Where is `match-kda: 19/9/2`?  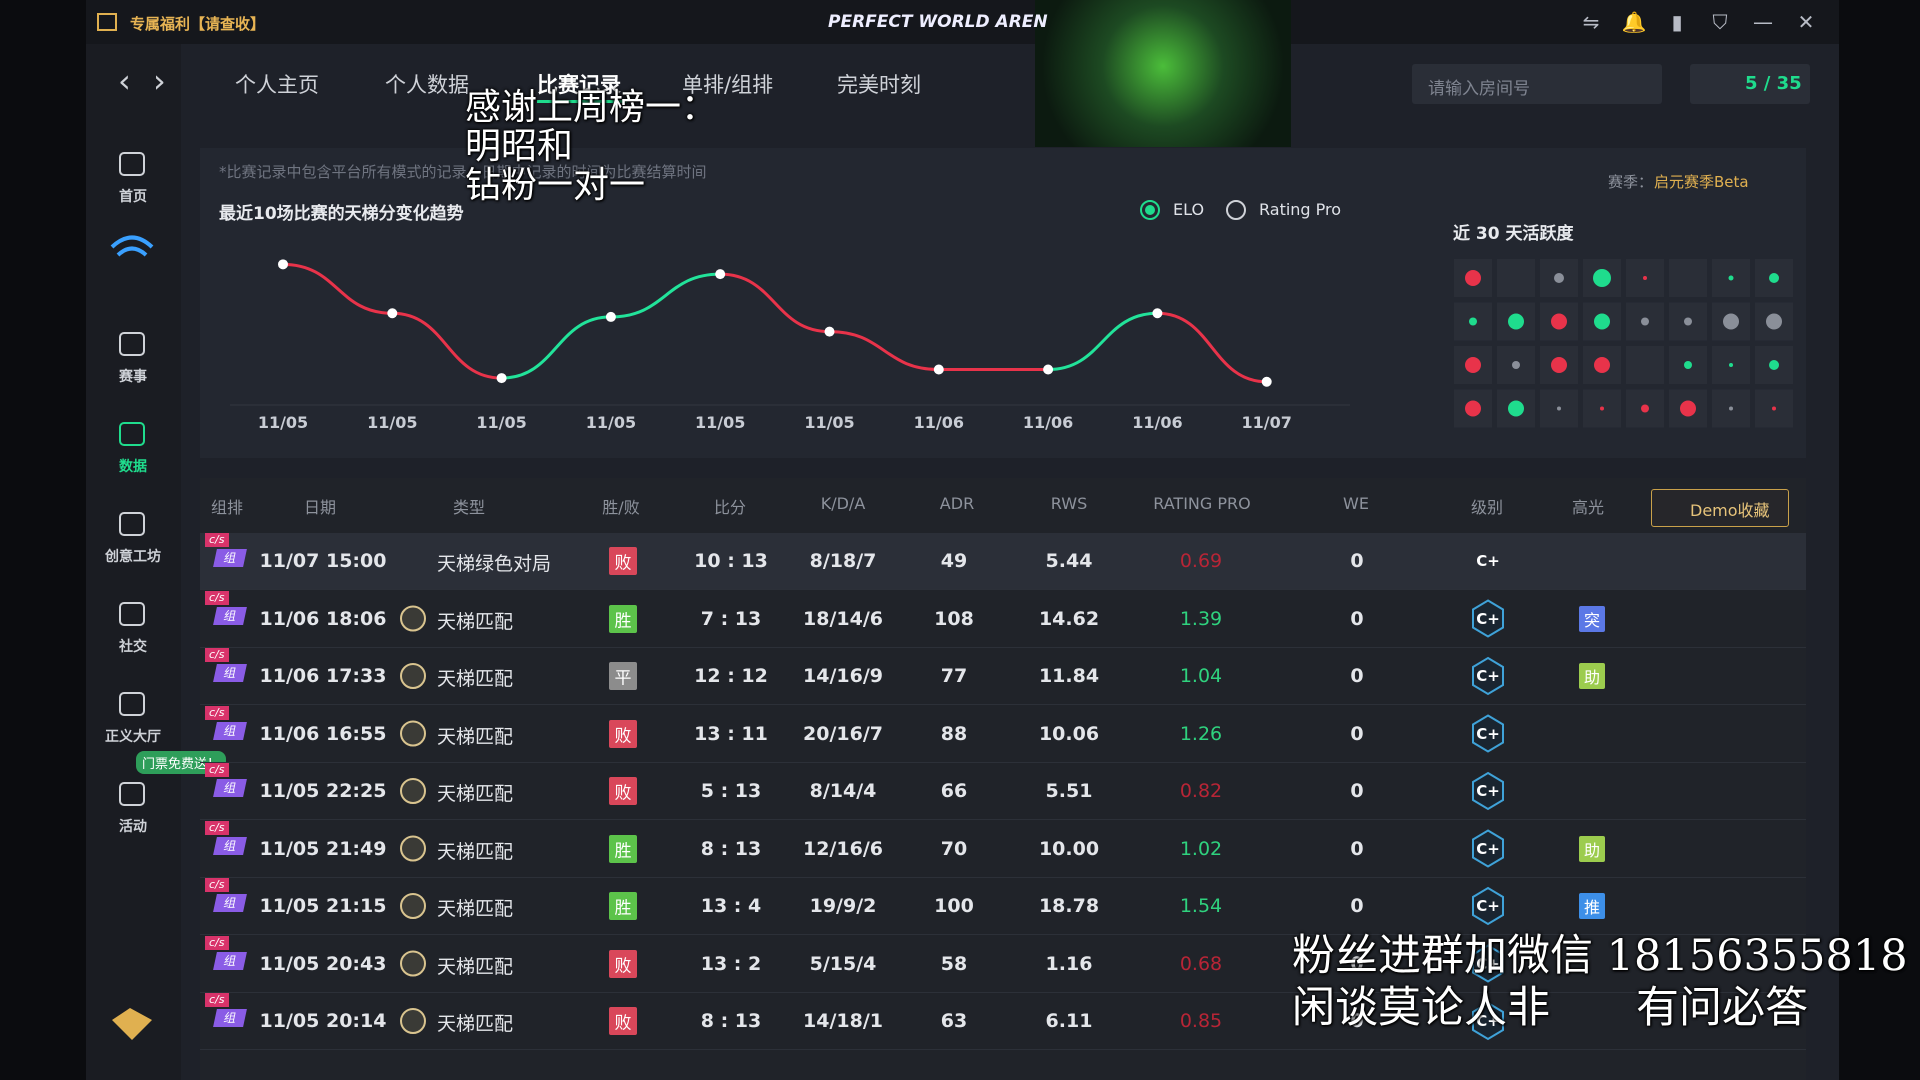 match-kda: 19/9/2 is located at coordinates (843, 906).